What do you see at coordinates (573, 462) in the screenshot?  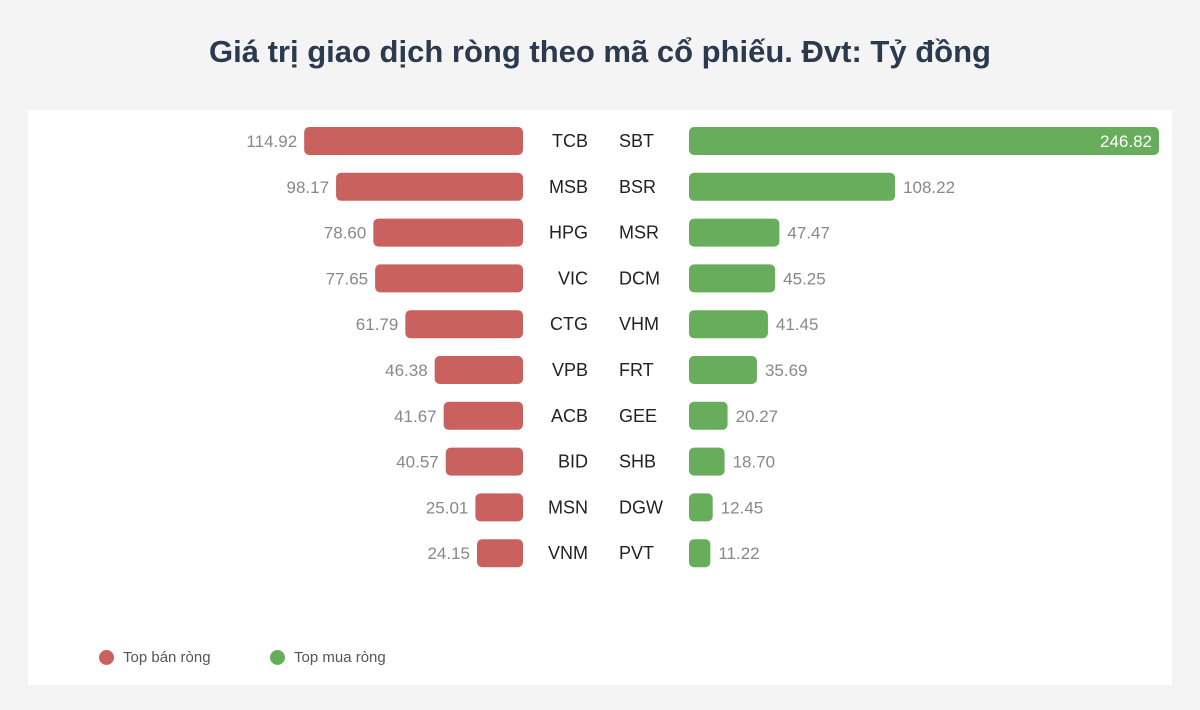 I see `sell-ticker-label: BID` at bounding box center [573, 462].